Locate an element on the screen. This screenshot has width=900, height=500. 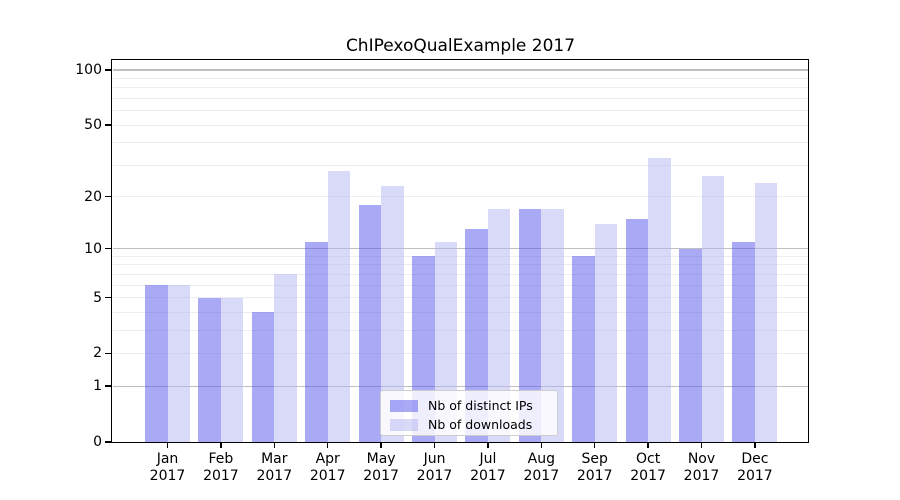
bar-apr-distinct-ips is located at coordinates (316, 341).